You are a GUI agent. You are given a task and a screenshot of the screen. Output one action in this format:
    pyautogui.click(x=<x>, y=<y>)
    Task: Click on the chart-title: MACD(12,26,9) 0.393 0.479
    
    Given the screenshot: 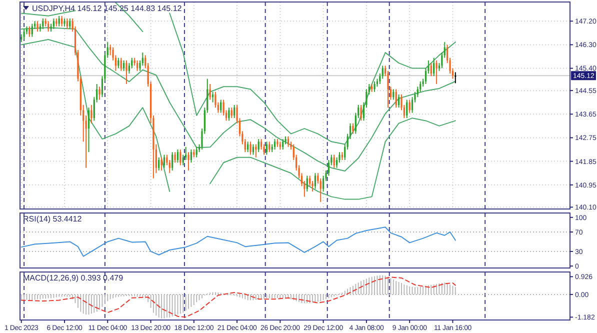 What is the action you would take?
    pyautogui.click(x=73, y=278)
    